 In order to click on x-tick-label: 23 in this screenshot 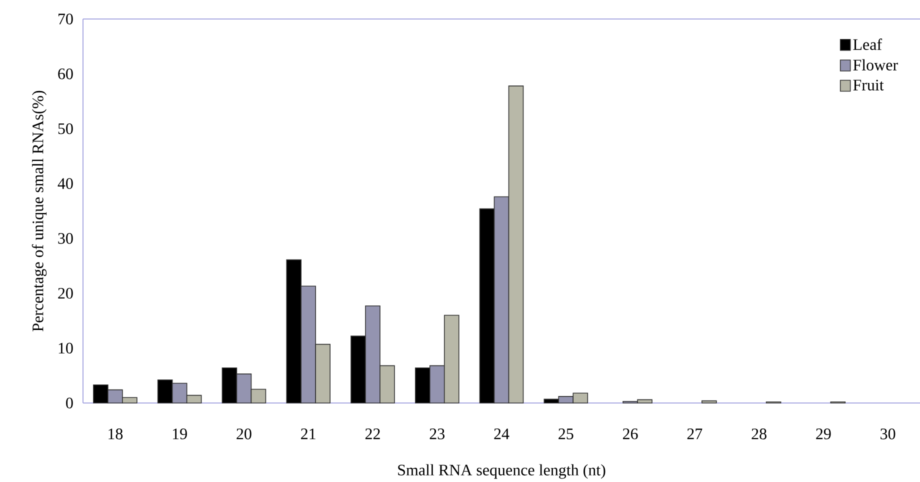, I will do `click(437, 434)`.